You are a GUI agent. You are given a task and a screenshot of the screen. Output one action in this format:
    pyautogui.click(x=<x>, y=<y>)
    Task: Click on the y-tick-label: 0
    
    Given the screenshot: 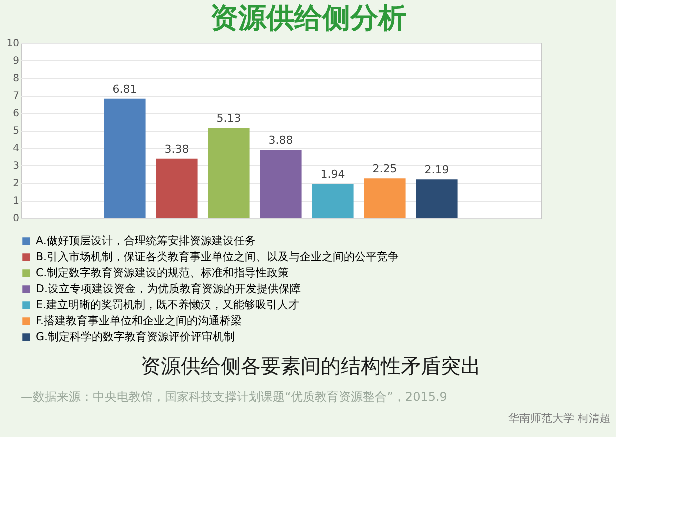 What is the action you would take?
    pyautogui.click(x=16, y=219)
    